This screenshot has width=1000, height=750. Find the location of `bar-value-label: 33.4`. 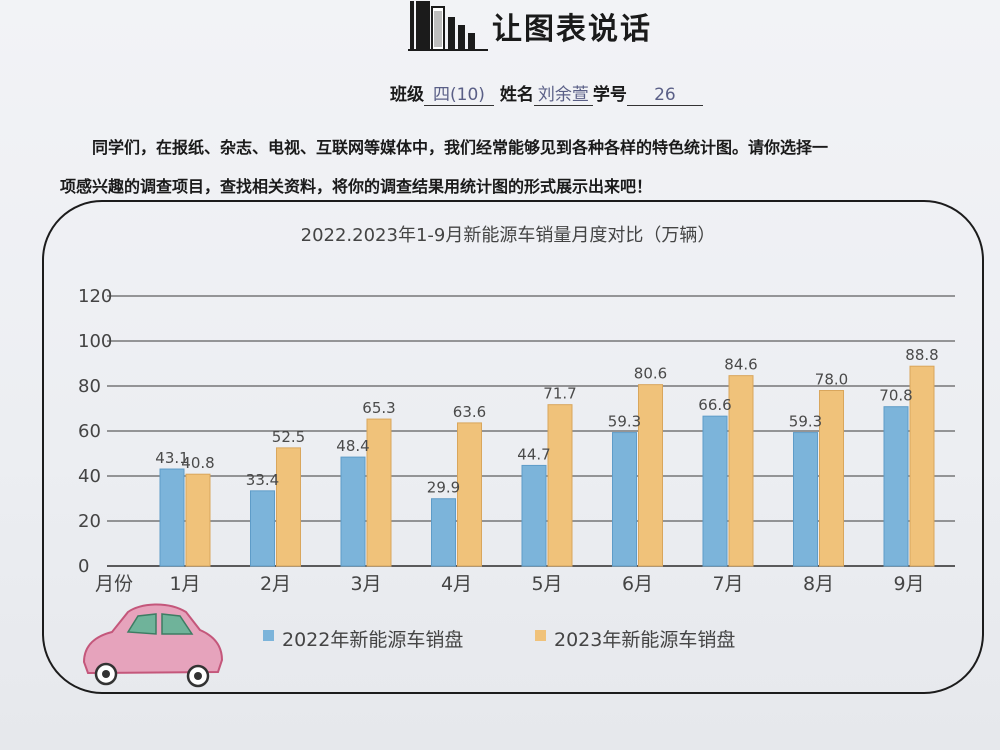

bar-value-label: 33.4 is located at coordinates (262, 480).